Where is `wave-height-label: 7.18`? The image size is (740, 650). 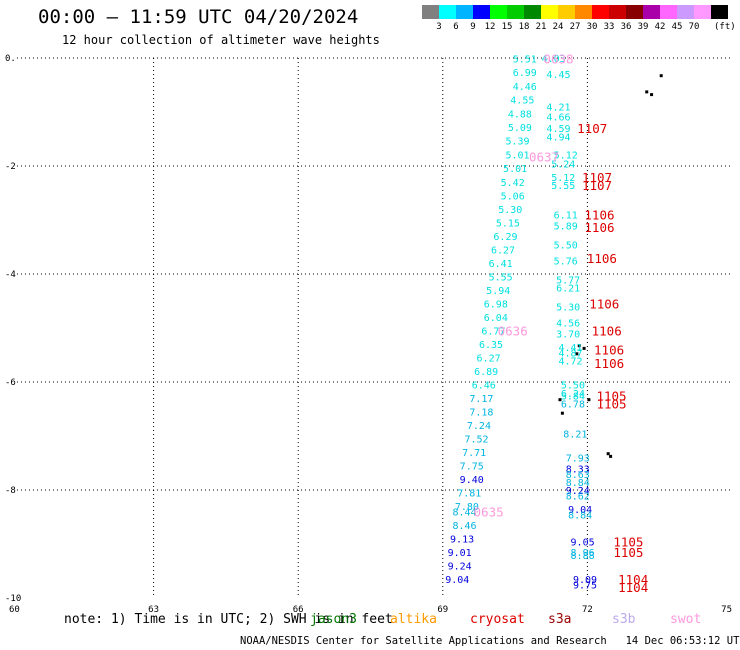 wave-height-label: 7.18 is located at coordinates (481, 413).